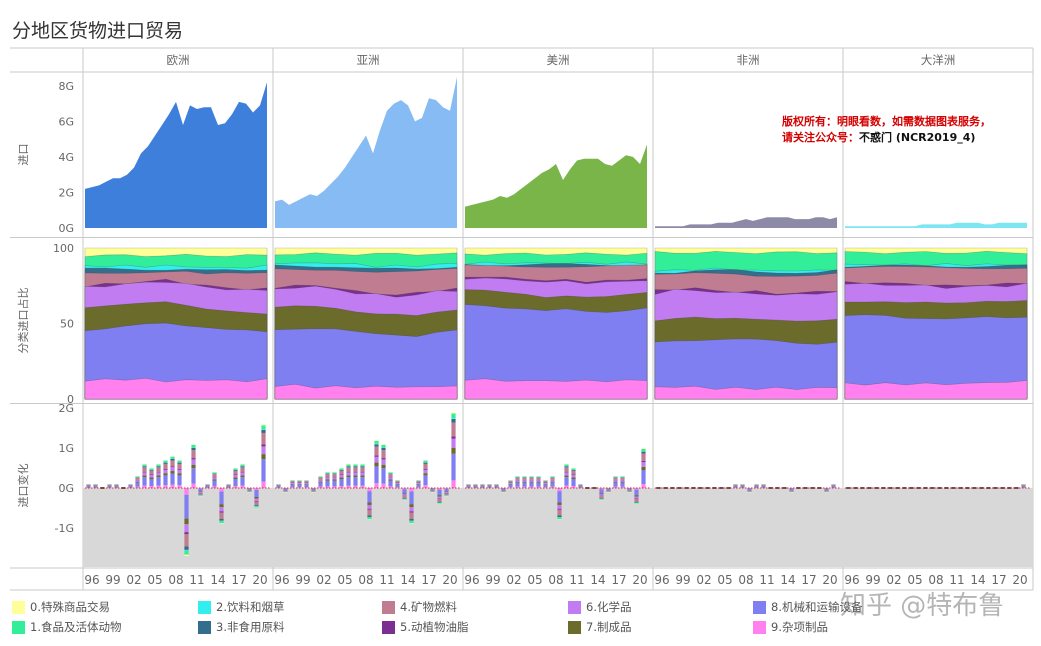 The height and width of the screenshot is (646, 1041). What do you see at coordinates (599, 627) in the screenshot?
I see `legend-item: 7.制成品` at bounding box center [599, 627].